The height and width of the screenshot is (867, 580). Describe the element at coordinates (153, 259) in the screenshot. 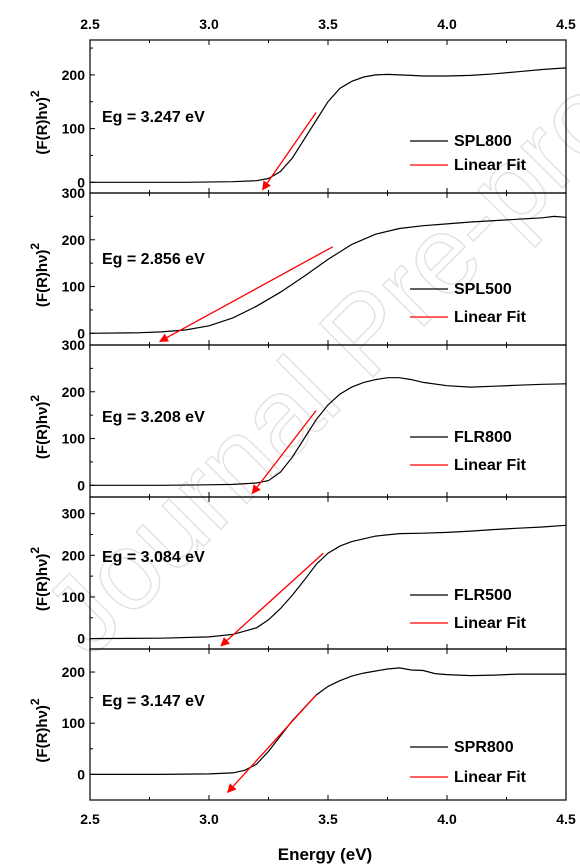

I see `band-gap-label: Eg = 2.856 eV` at that location.